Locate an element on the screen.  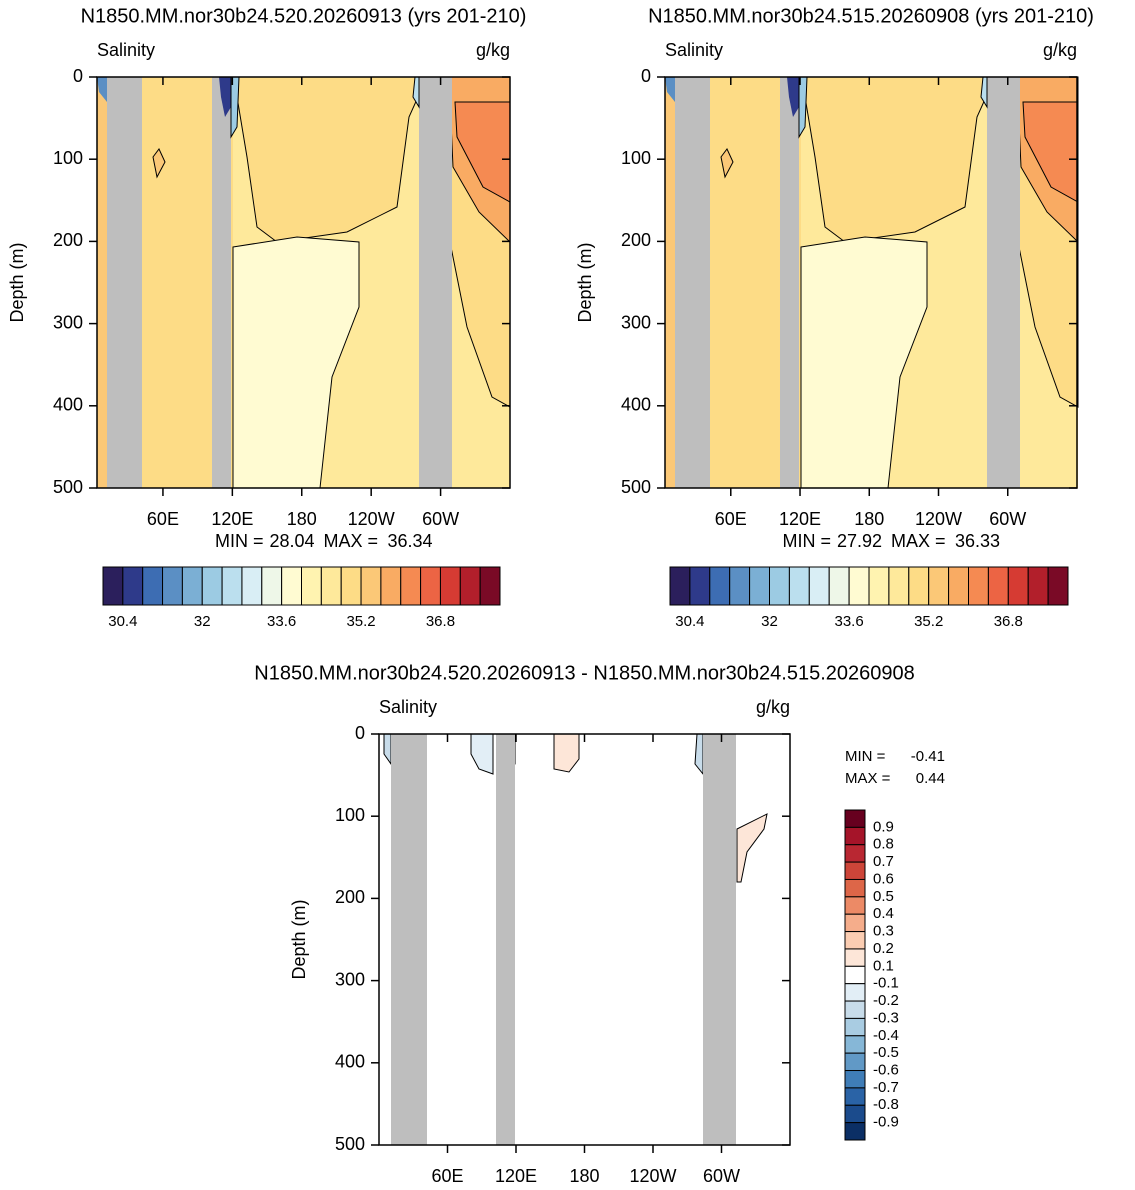
colorbar-label: -0.4 is located at coordinates (886, 1035).